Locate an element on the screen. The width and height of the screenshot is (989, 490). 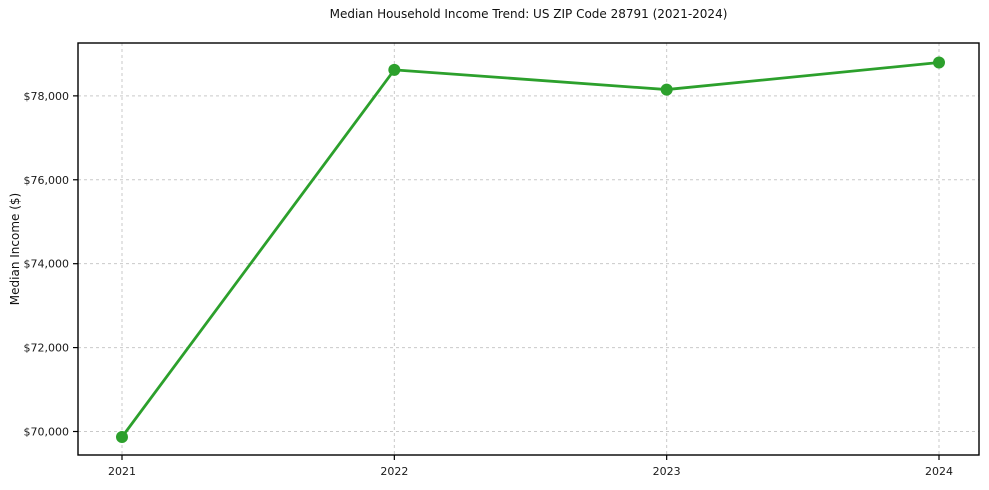
y-axis-label: Median Income ($) is located at coordinates (15, 249).